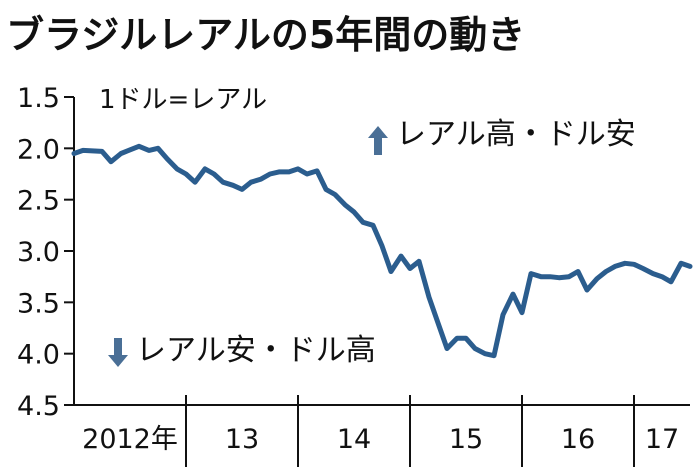  Describe the element at coordinates (38, 201) in the screenshot. I see `y-tick-label: 2.5` at that location.